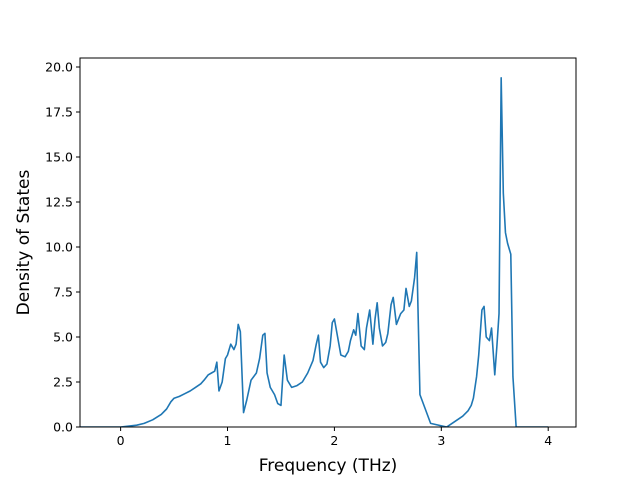  I want to click on y-tick-label: 5.0, so click(63, 337).